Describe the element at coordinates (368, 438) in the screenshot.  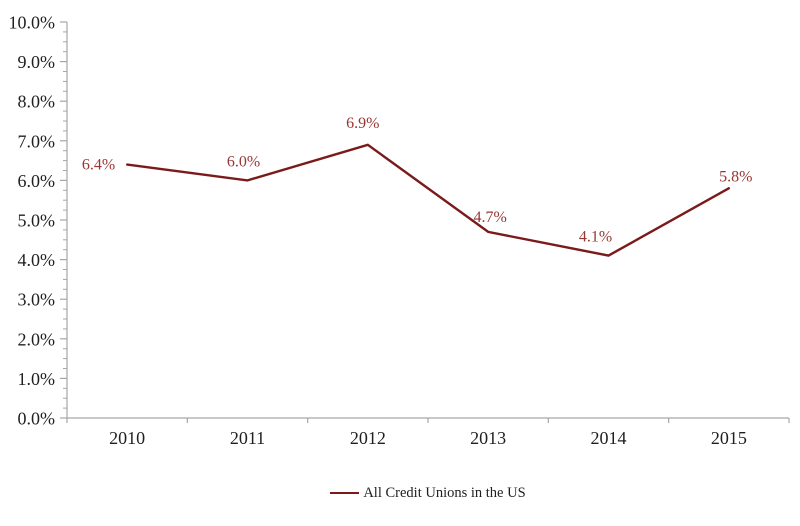
I see `x-axis-tick-label: 2012` at that location.